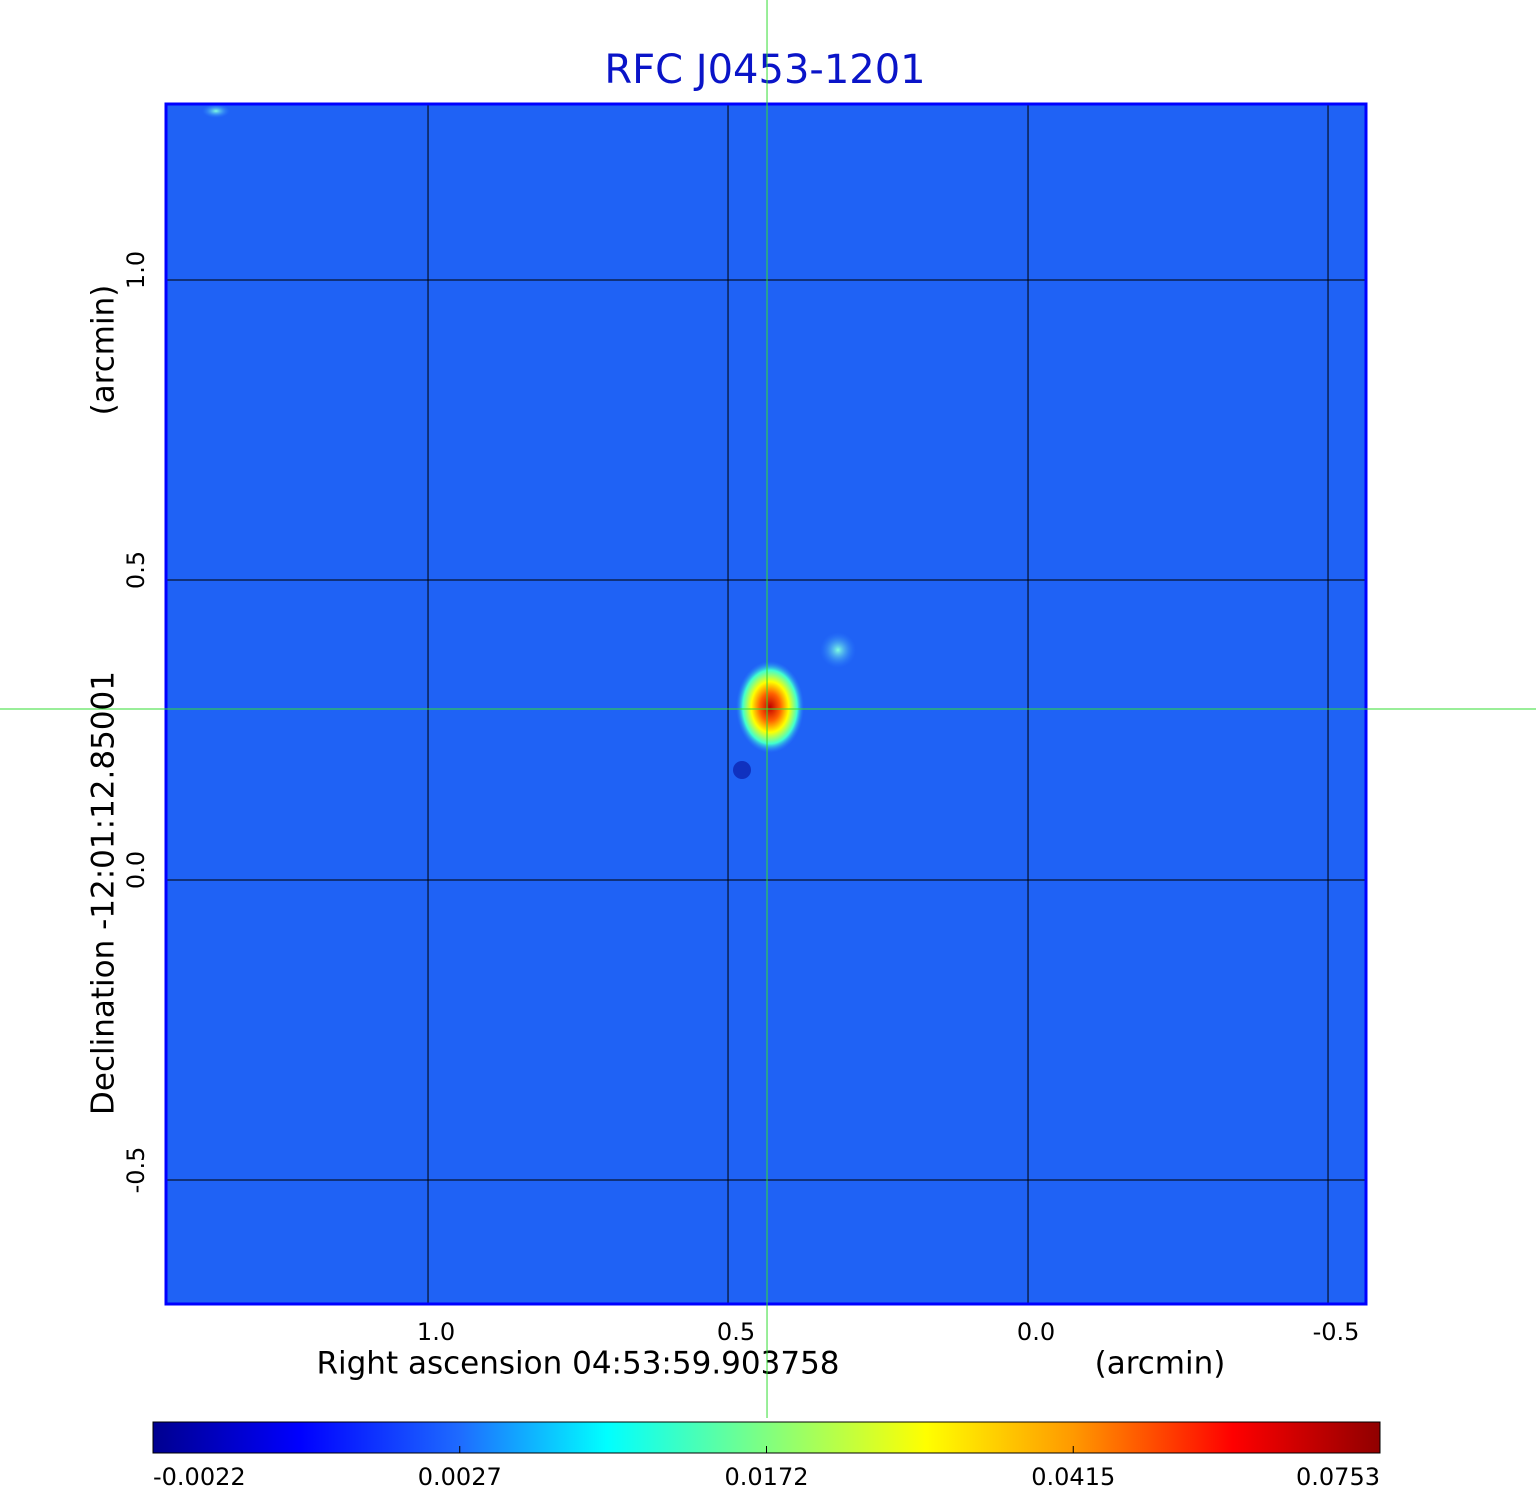  Describe the element at coordinates (136, 270) in the screenshot. I see `y-tick-label: 1.0` at that location.